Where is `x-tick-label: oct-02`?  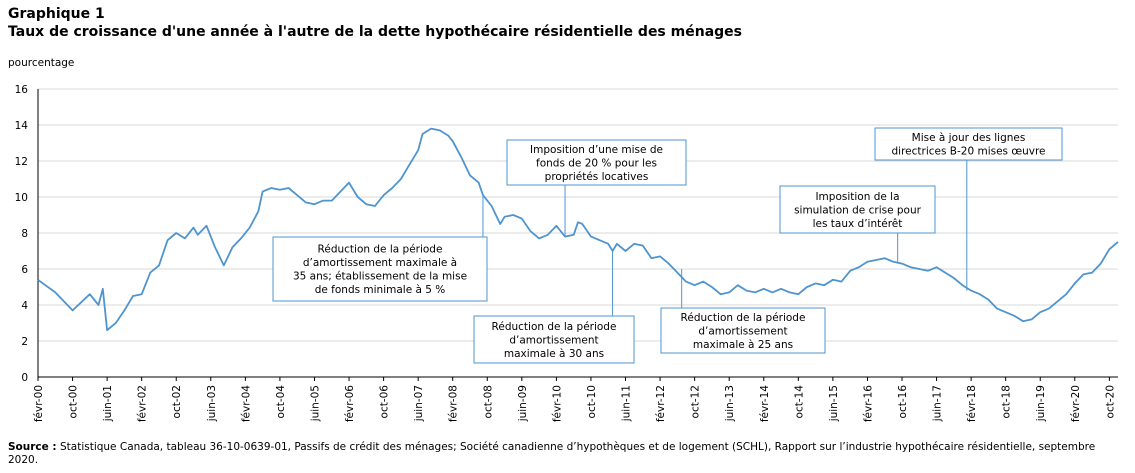 x-tick-label: oct-02 is located at coordinates (177, 401).